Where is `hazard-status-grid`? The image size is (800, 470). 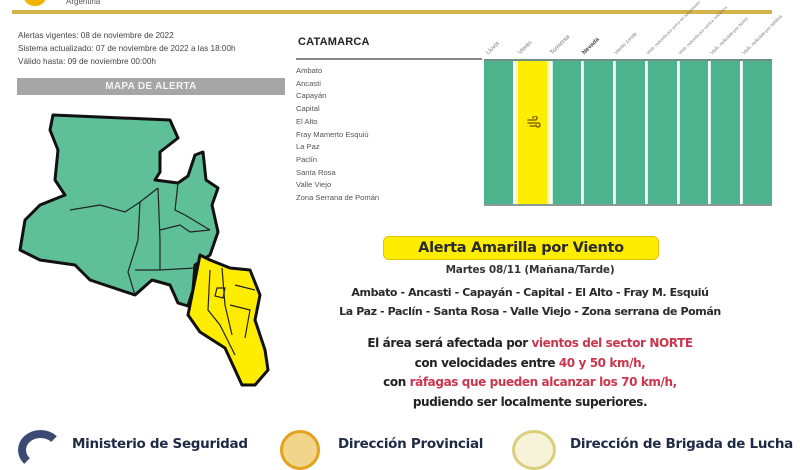
hazard-status-grid is located at coordinates (628, 132).